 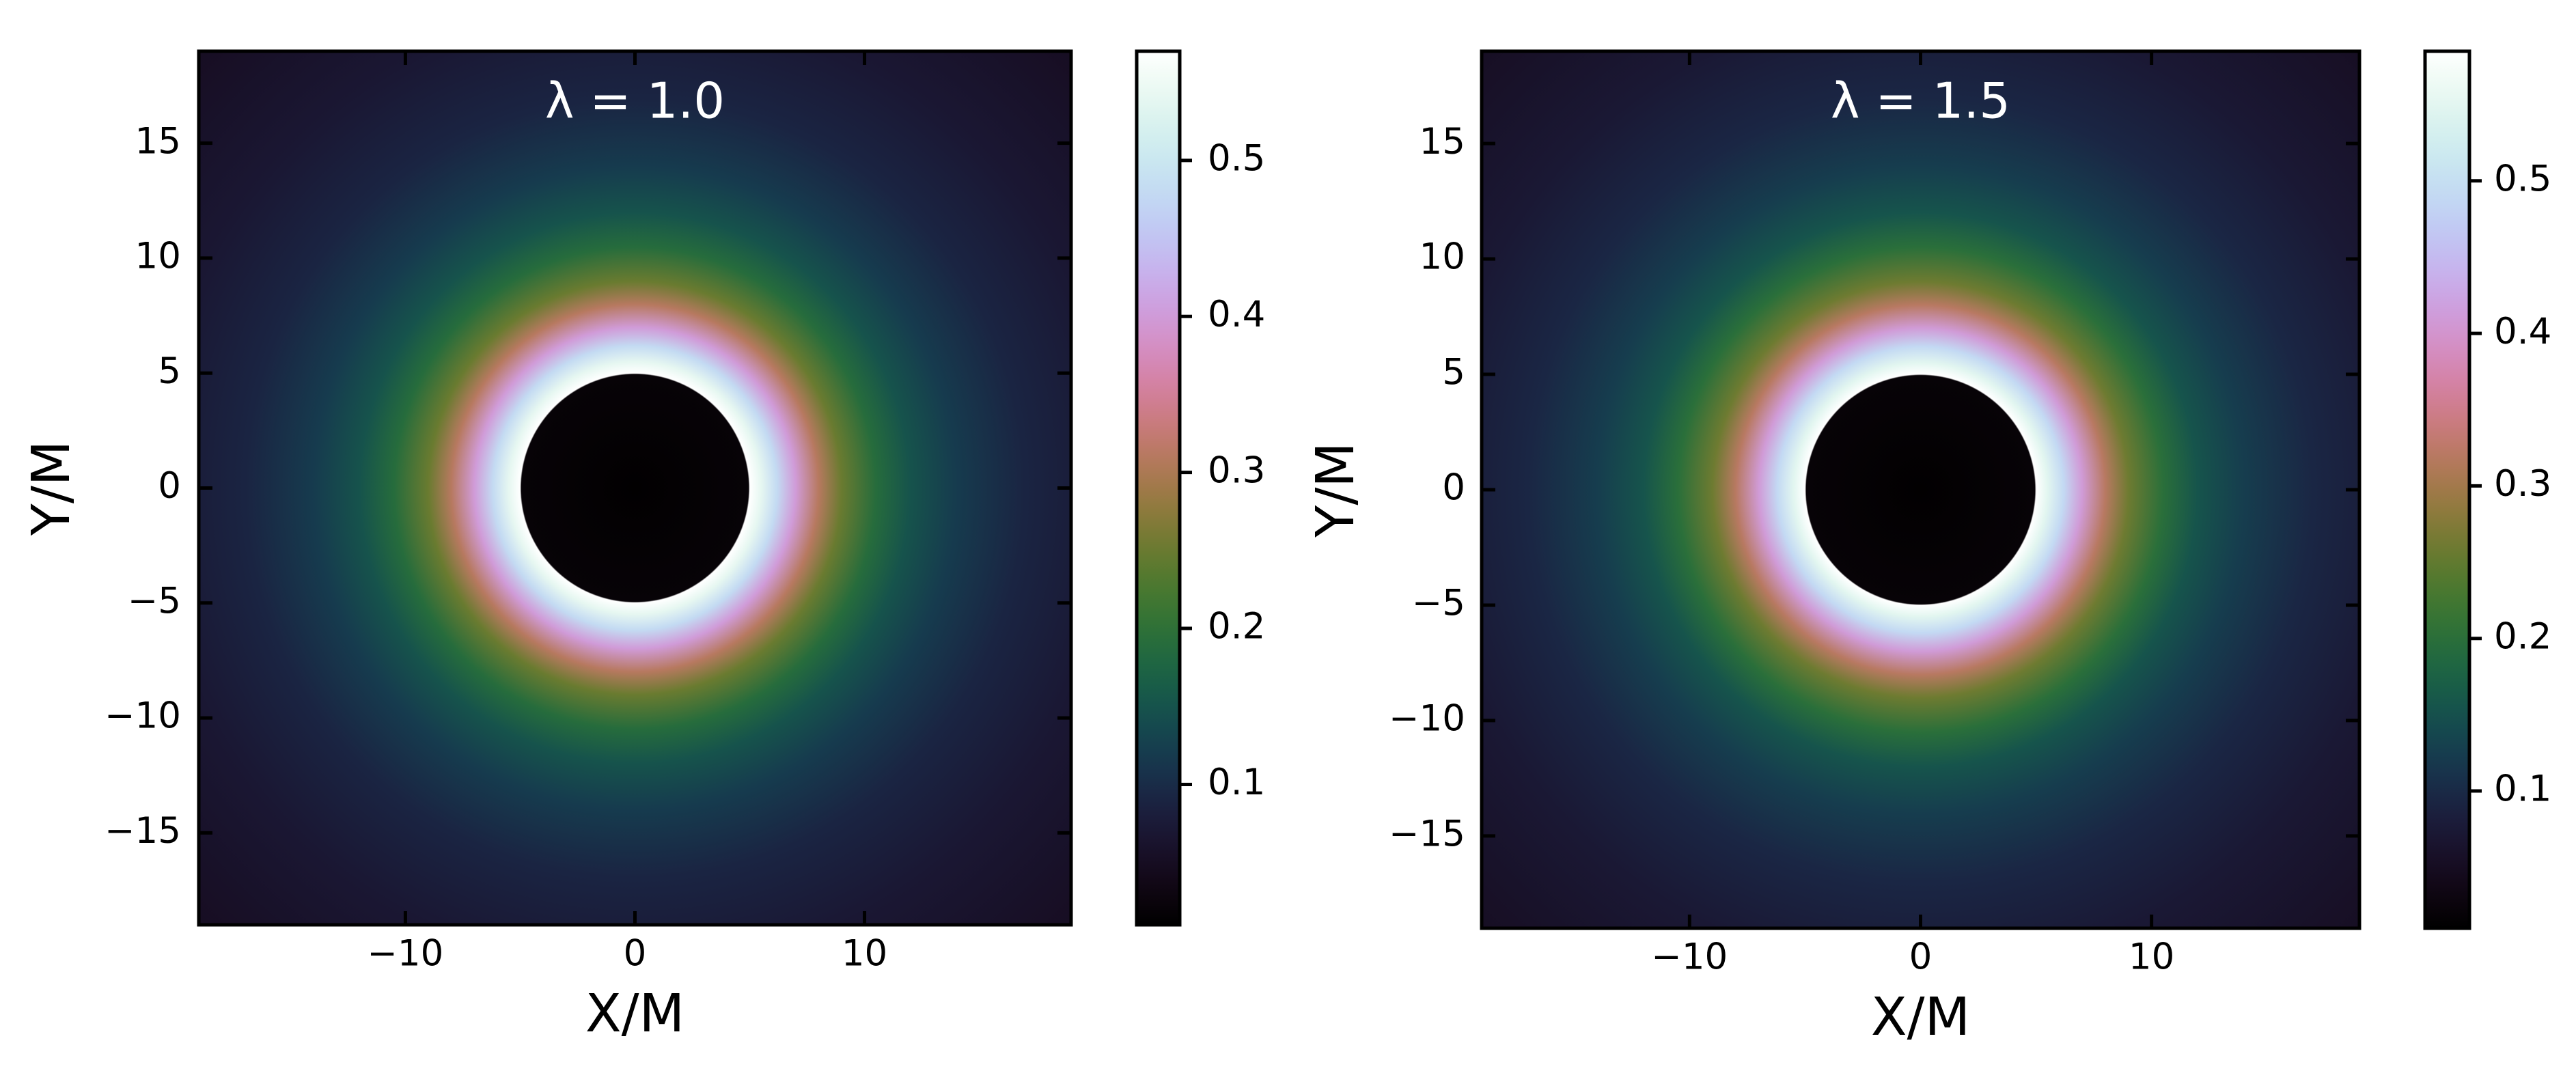 What do you see at coordinates (635, 101) in the screenshot?
I see `chart-title: λ = 1.0` at bounding box center [635, 101].